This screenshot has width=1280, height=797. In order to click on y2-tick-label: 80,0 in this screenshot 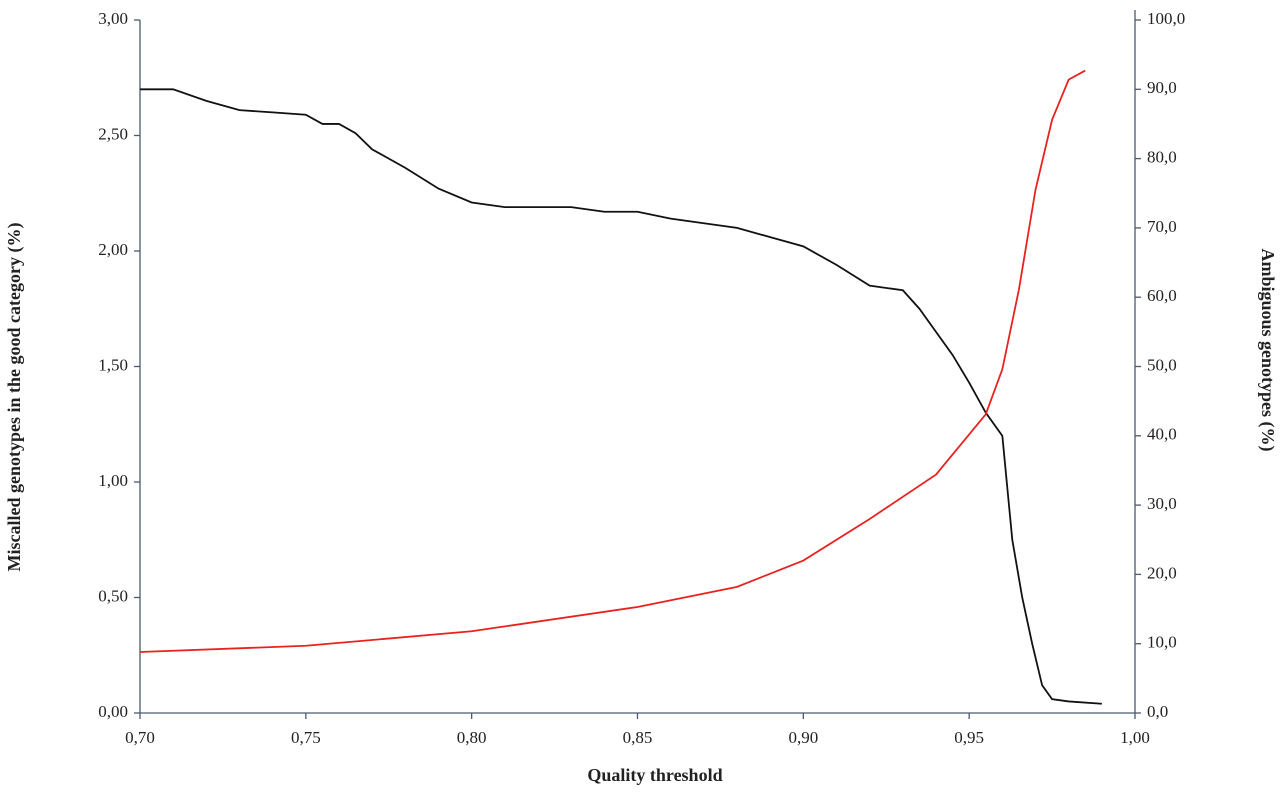, I will do `click(1162, 157)`.